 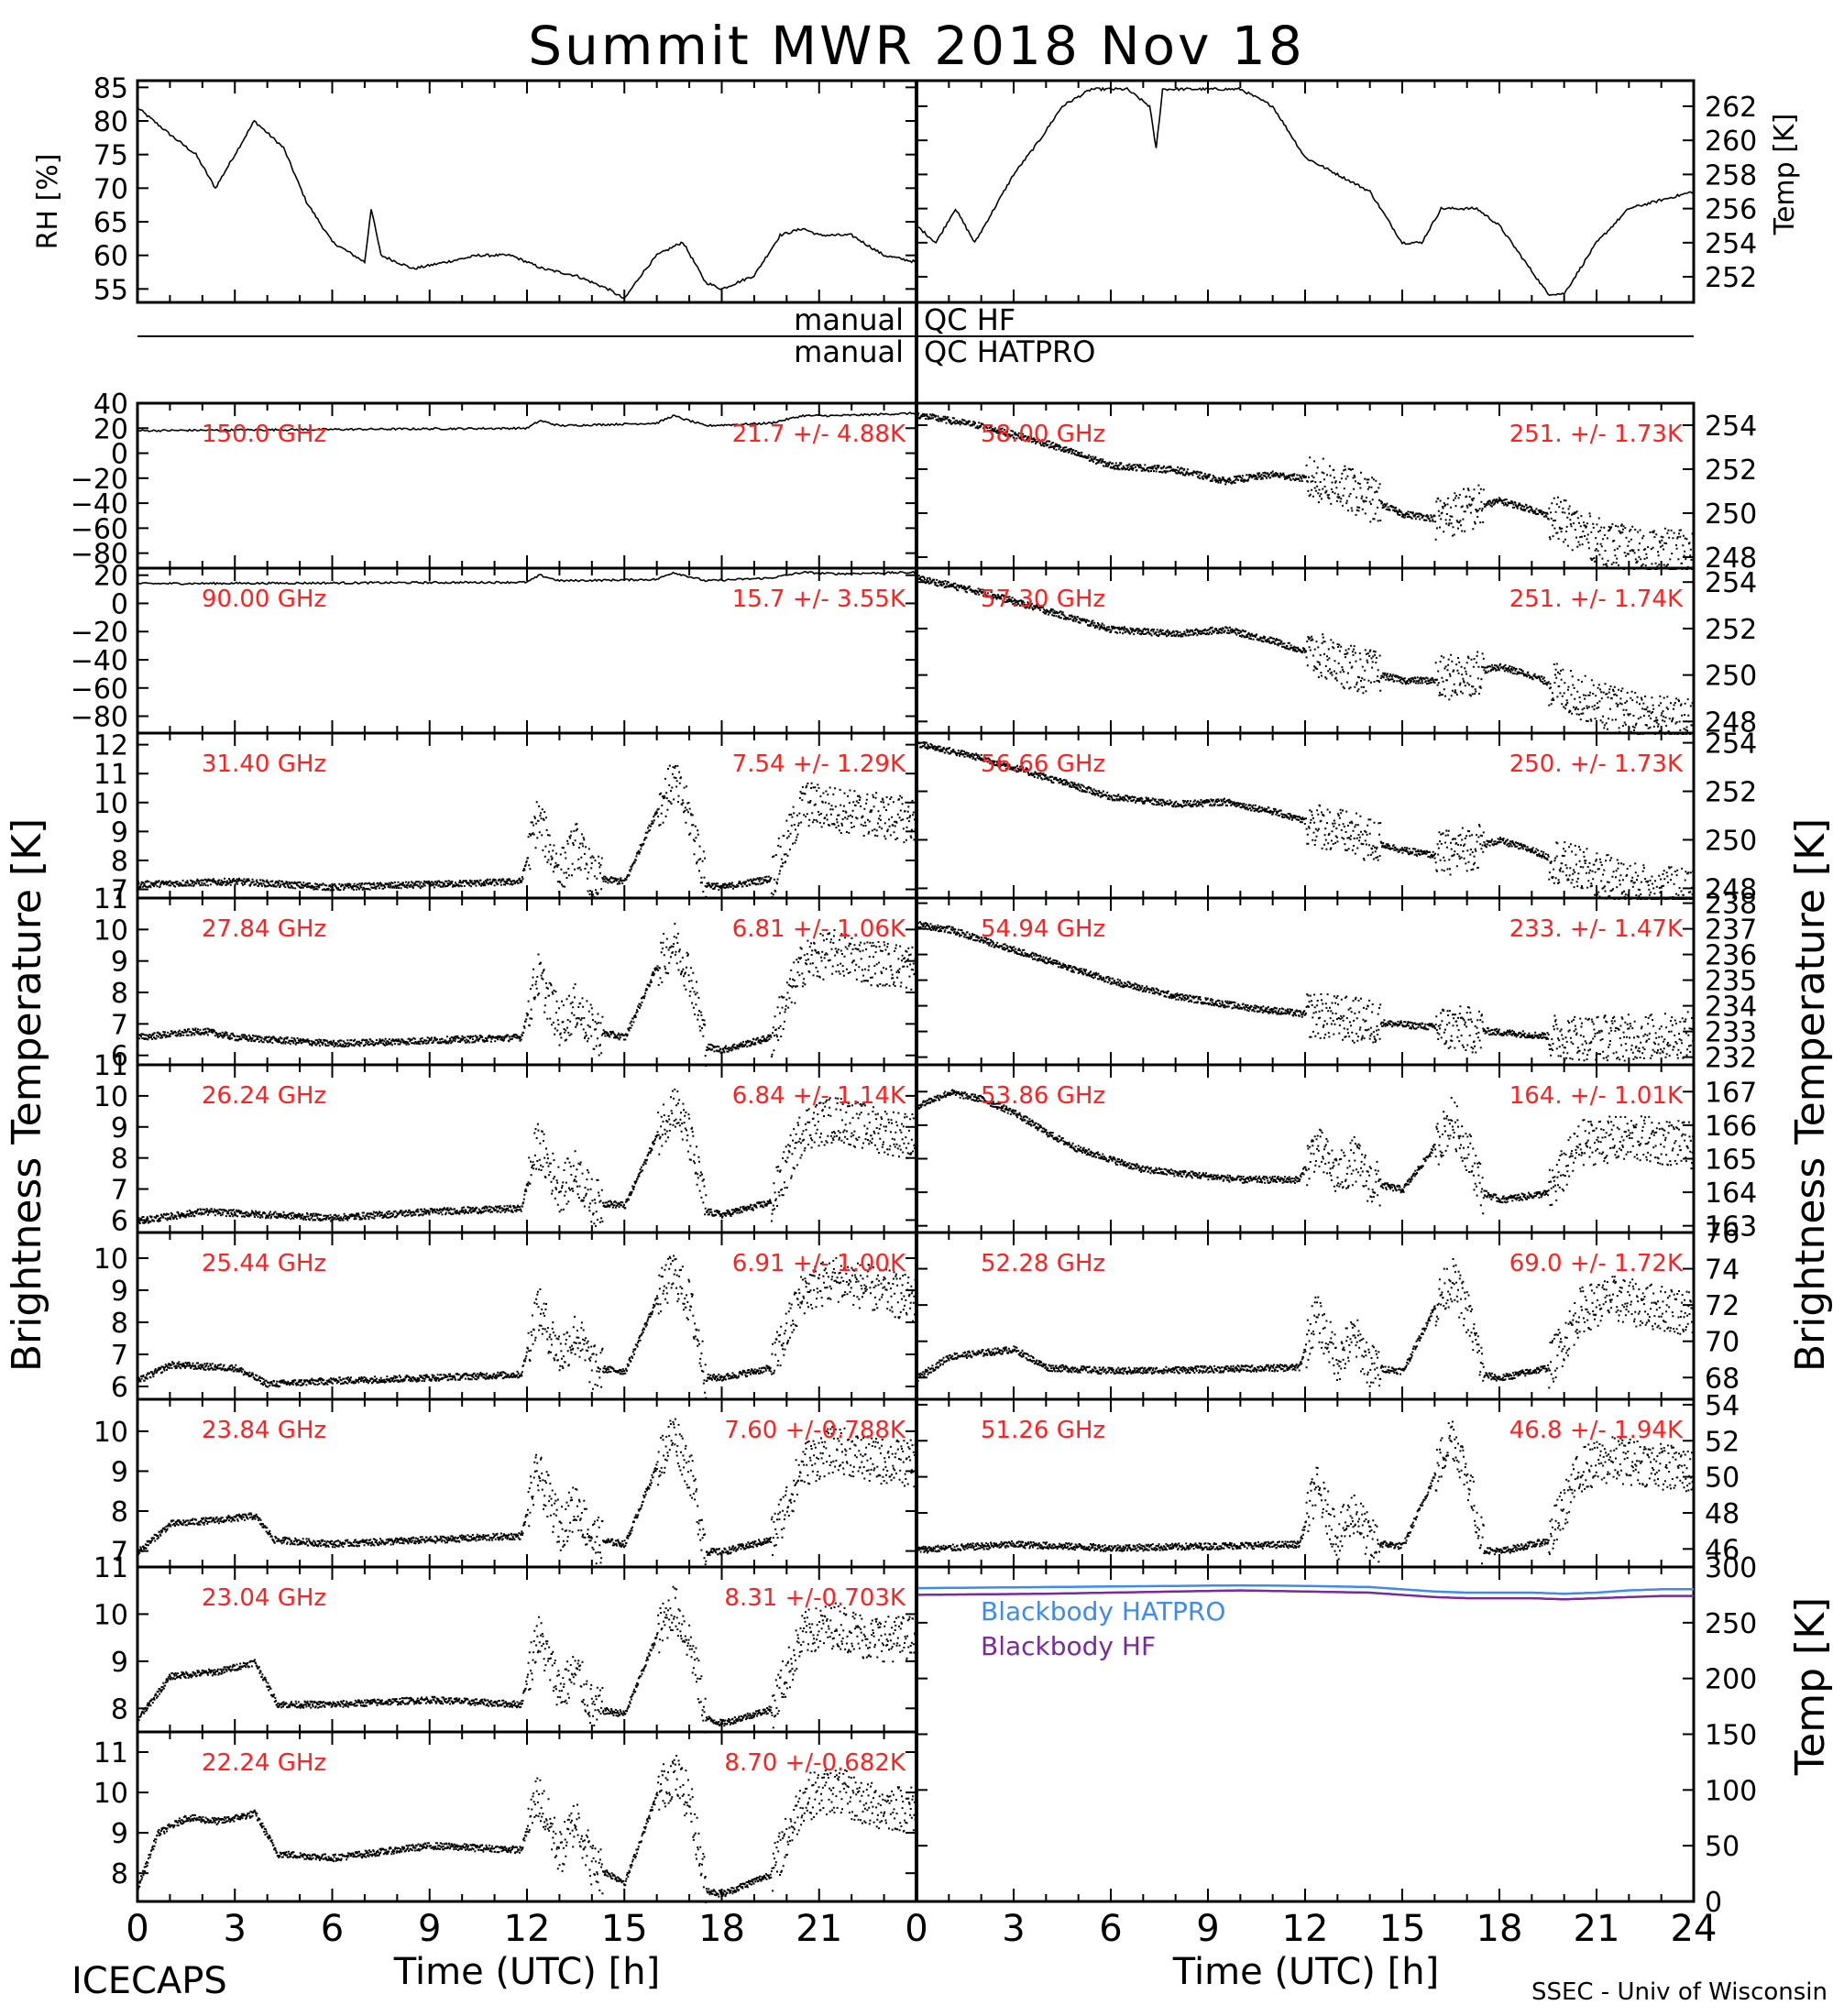 What do you see at coordinates (849, 351) in the screenshot?
I see `qc-hatpro-manual-label: manual` at bounding box center [849, 351].